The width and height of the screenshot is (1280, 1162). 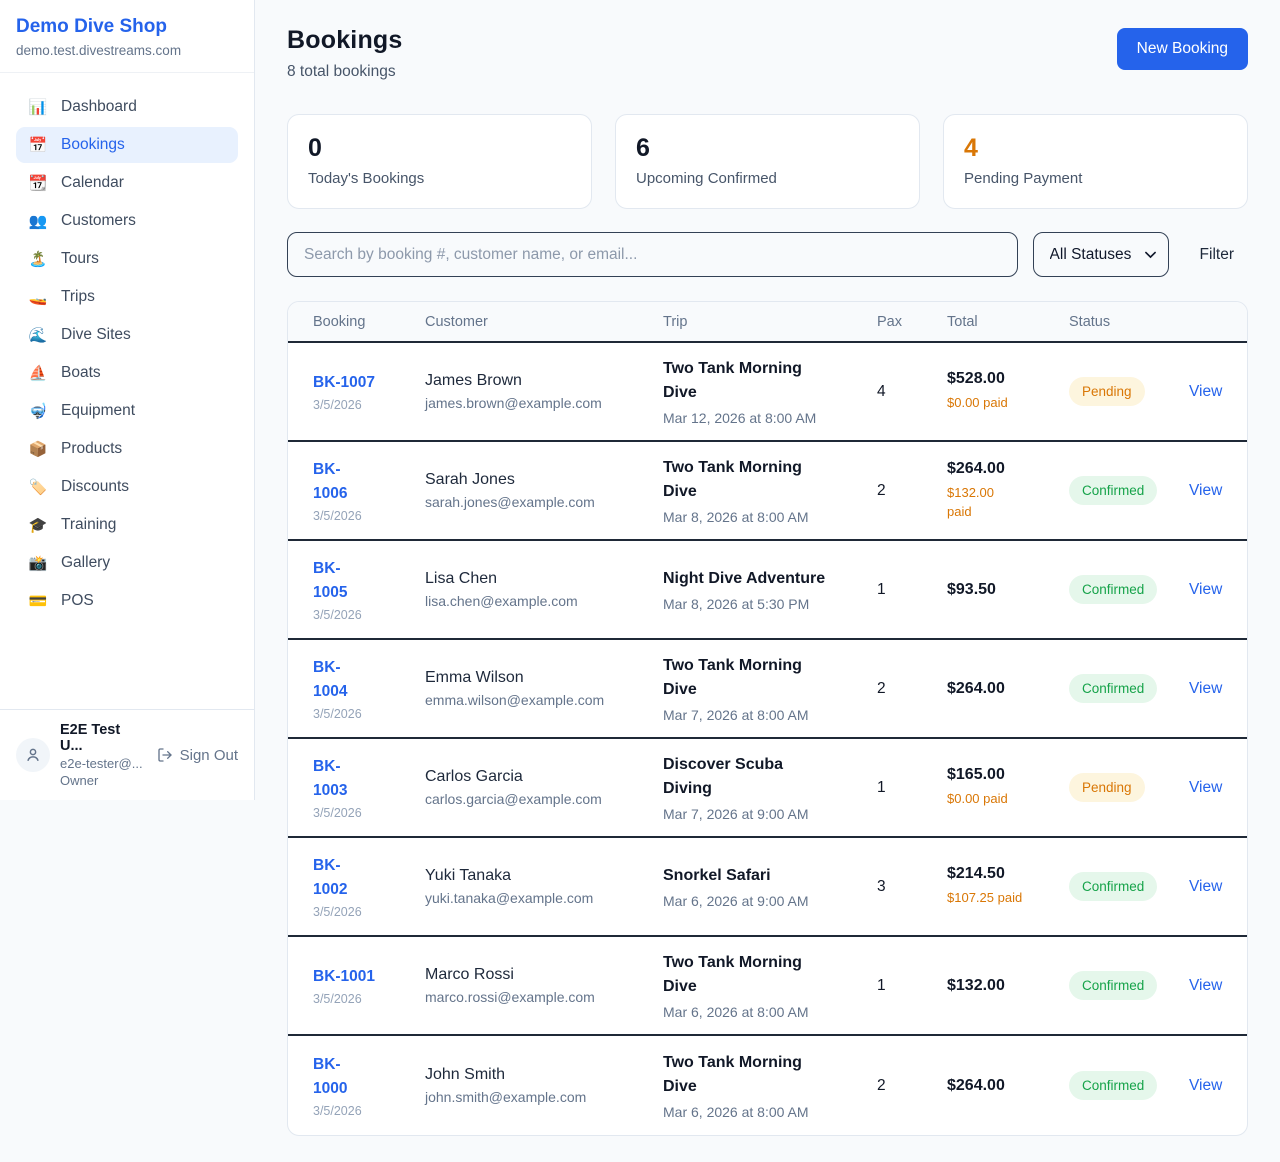 I want to click on column-header-customer: Customer, so click(x=456, y=321).